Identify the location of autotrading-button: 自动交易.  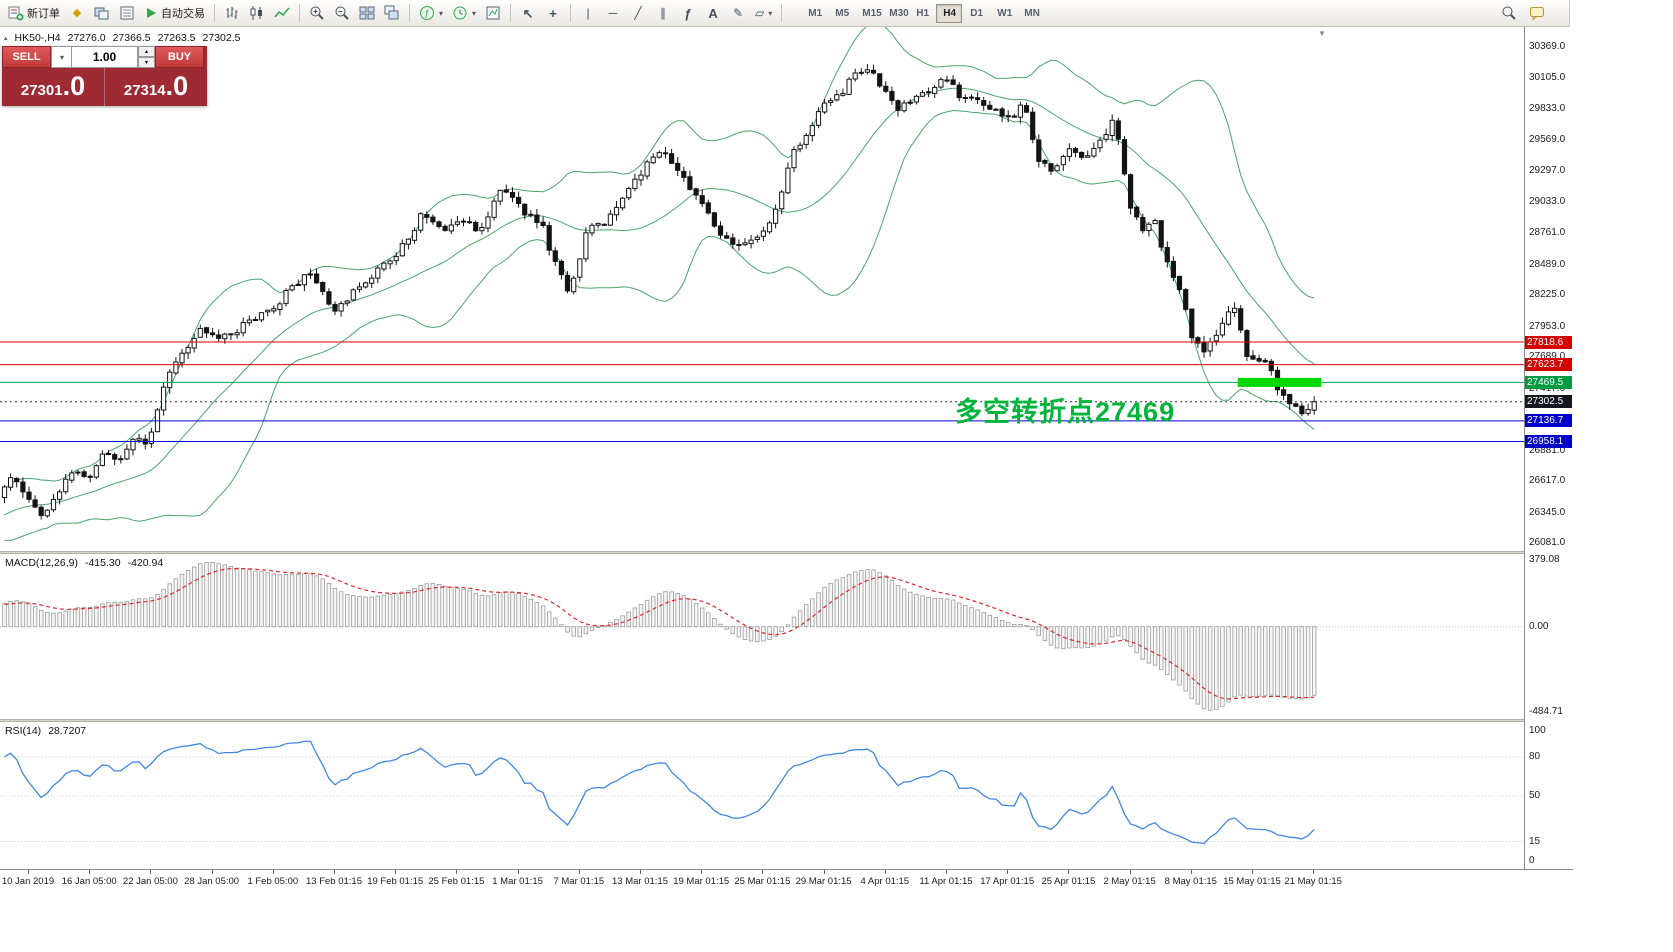
(174, 13).